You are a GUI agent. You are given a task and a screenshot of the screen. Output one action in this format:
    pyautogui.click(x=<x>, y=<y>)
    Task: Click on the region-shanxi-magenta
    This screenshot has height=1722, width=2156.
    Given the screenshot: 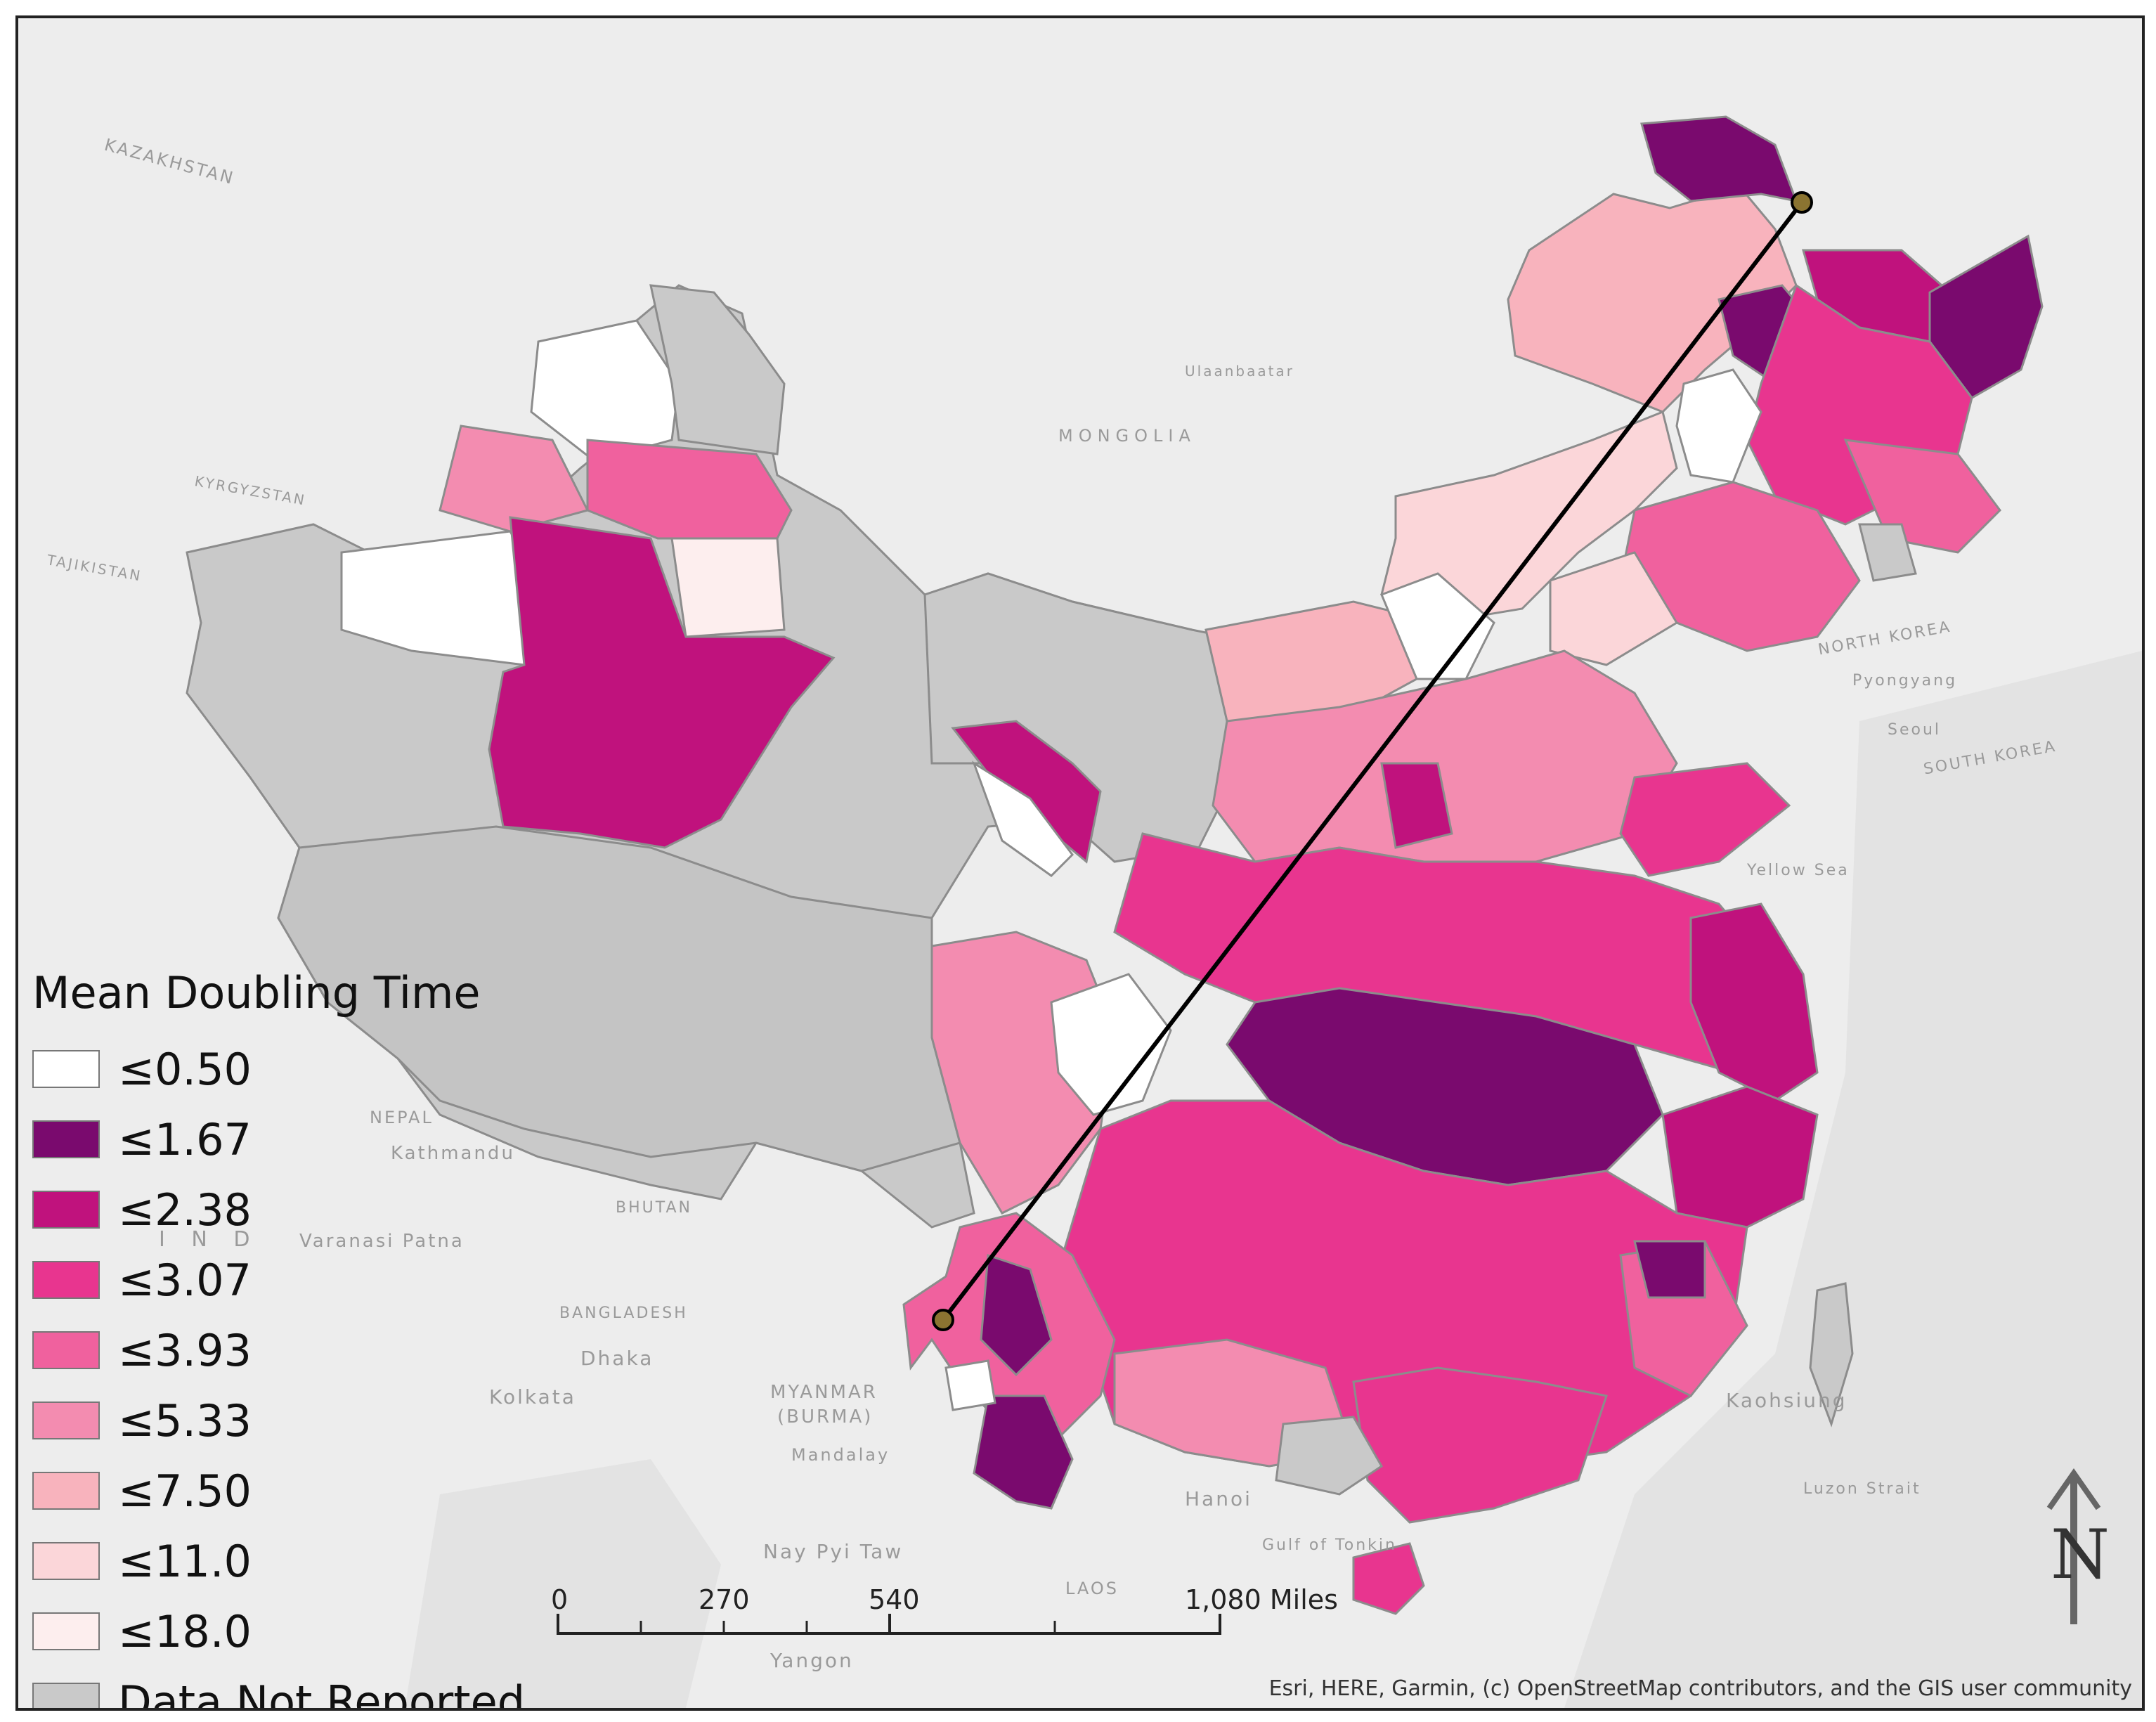 What is the action you would take?
    pyautogui.click(x=1416, y=805)
    